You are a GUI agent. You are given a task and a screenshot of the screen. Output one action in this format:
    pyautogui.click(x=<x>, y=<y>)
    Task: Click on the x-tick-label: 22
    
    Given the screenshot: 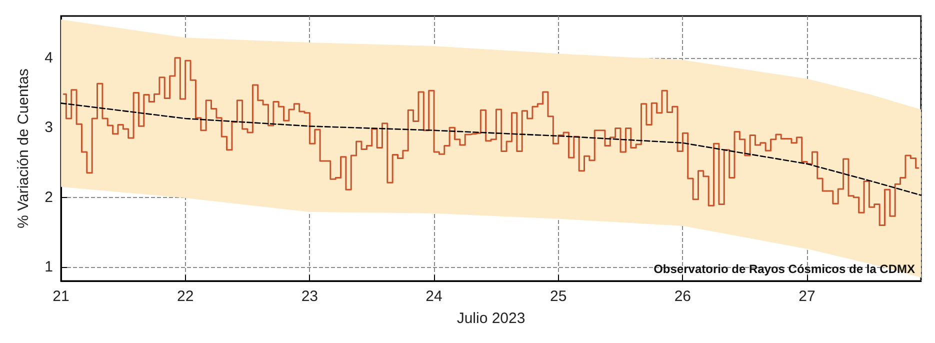 What is the action you would take?
    pyautogui.click(x=185, y=296)
    